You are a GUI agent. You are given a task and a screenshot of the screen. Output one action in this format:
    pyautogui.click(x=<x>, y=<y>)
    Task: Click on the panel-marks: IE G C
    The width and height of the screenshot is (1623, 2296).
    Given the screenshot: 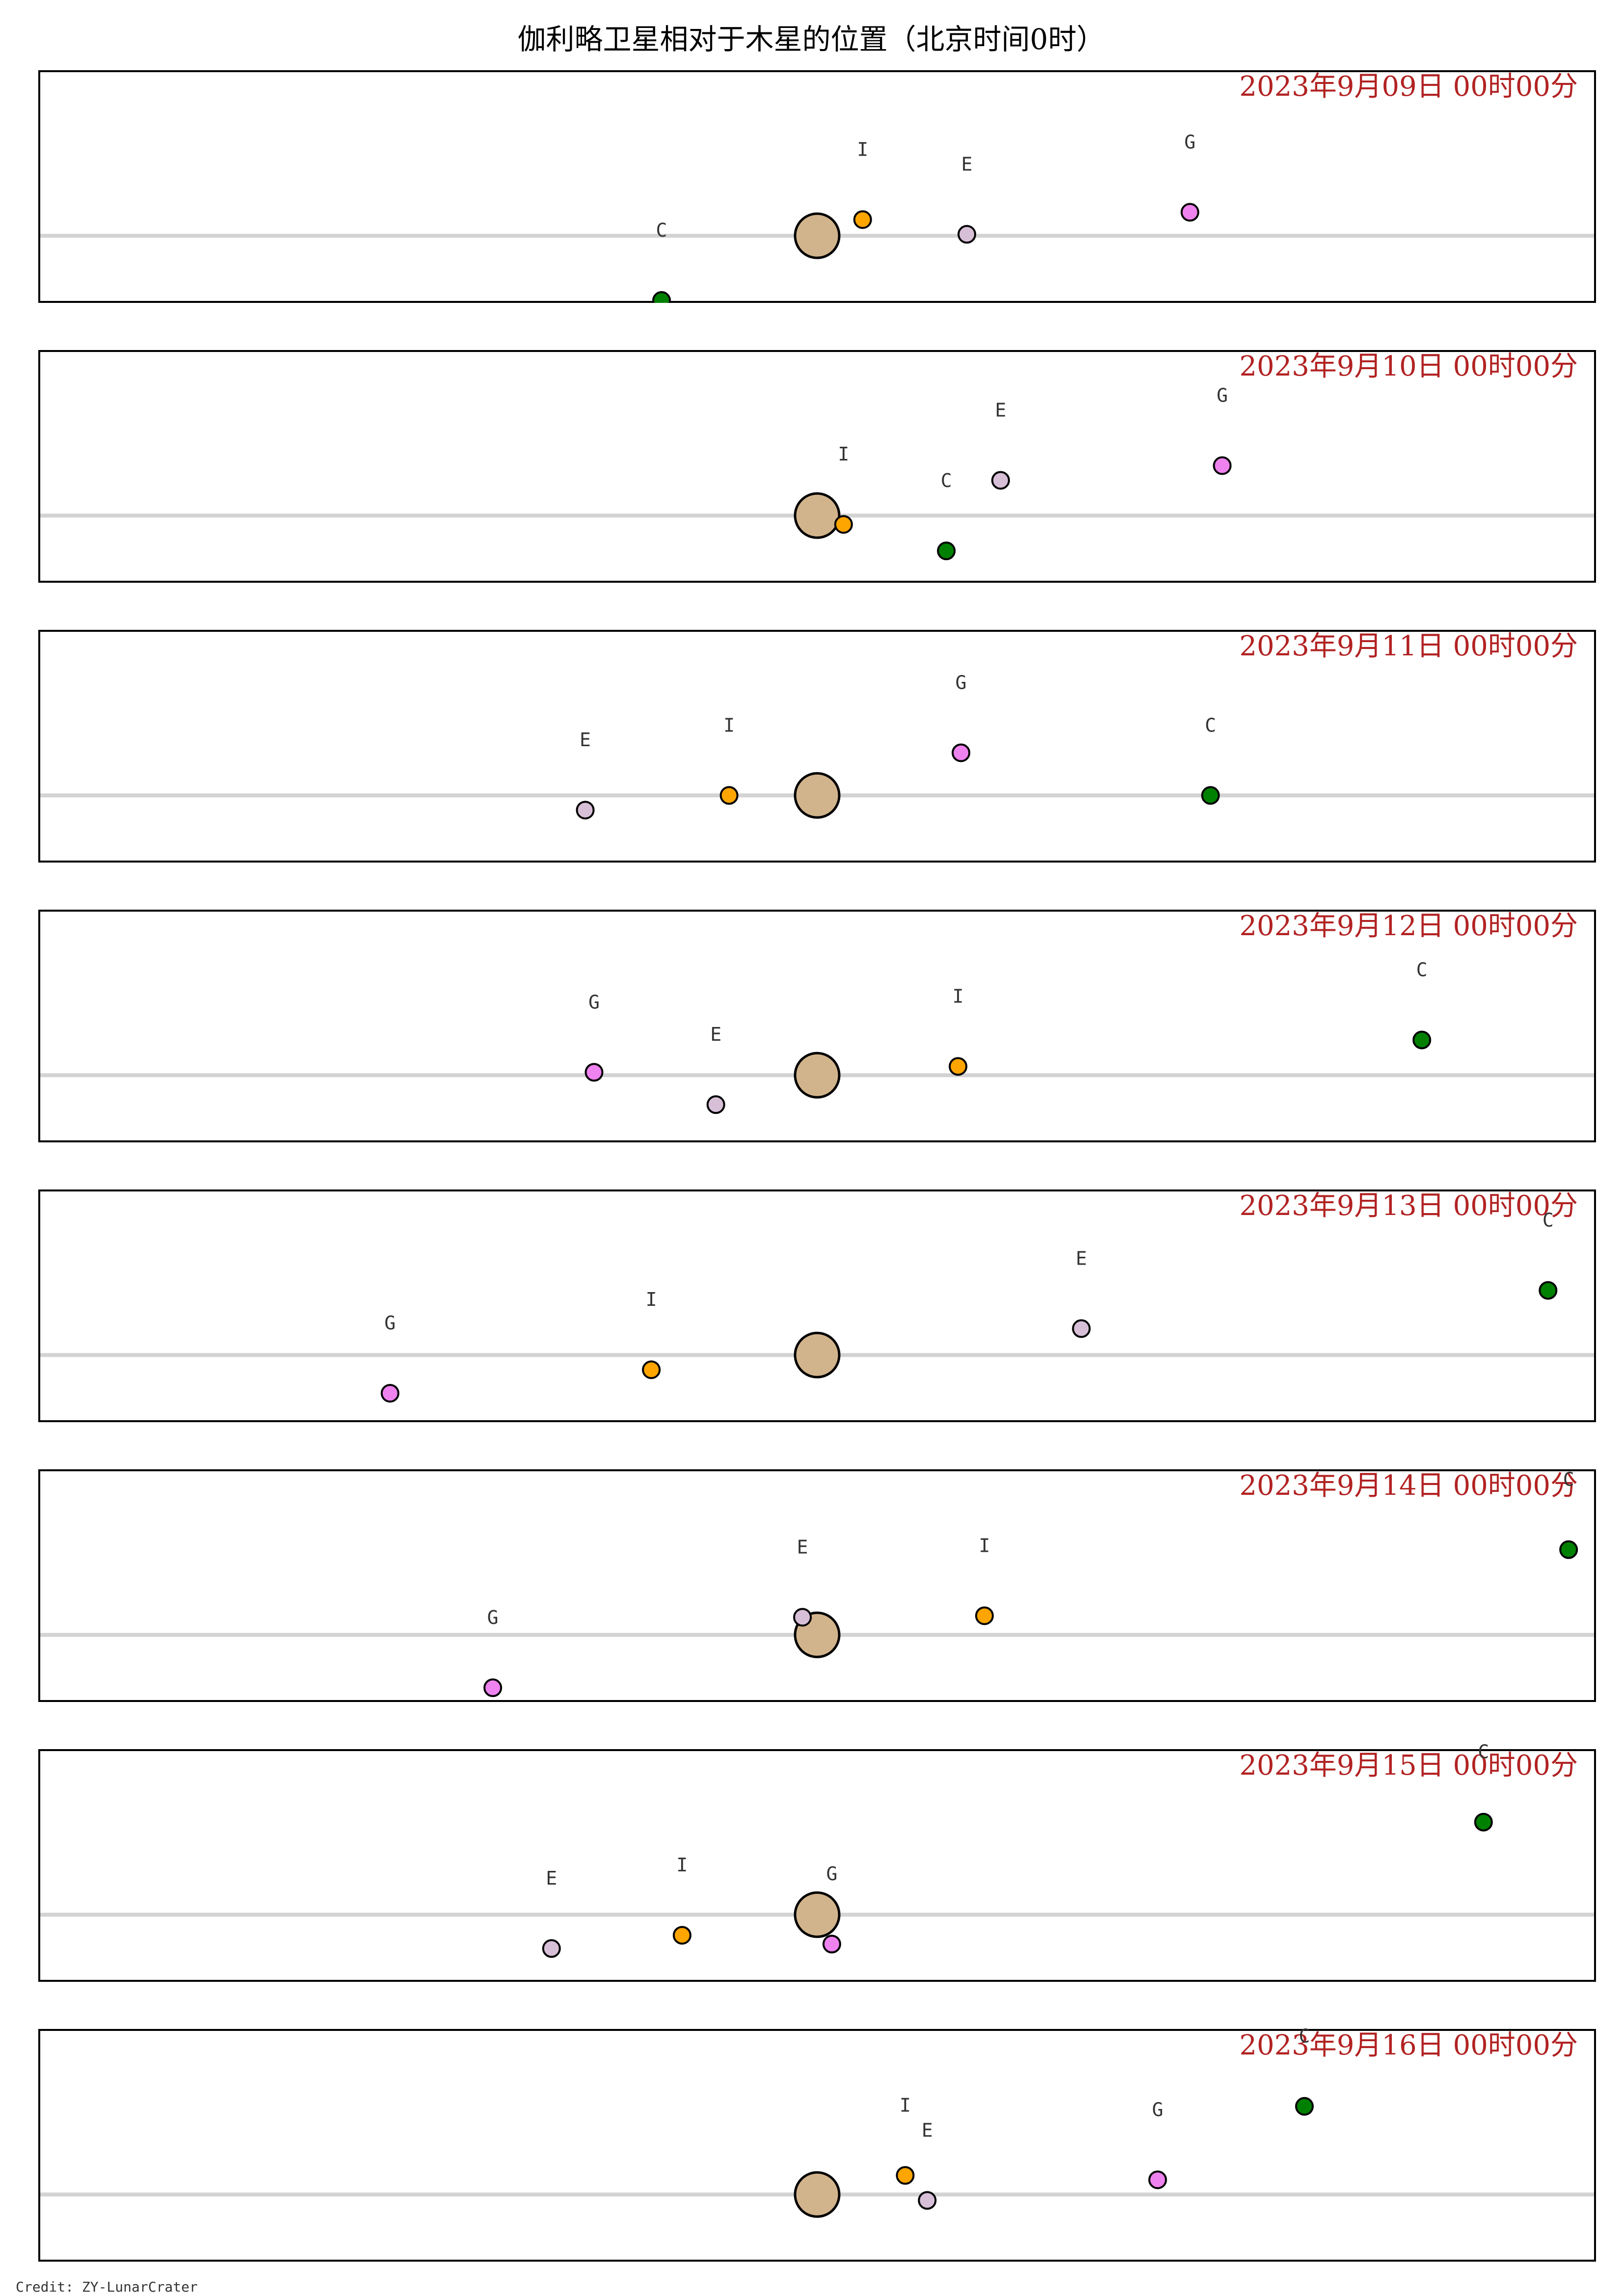 What is the action you would take?
    pyautogui.click(x=1054, y=2122)
    